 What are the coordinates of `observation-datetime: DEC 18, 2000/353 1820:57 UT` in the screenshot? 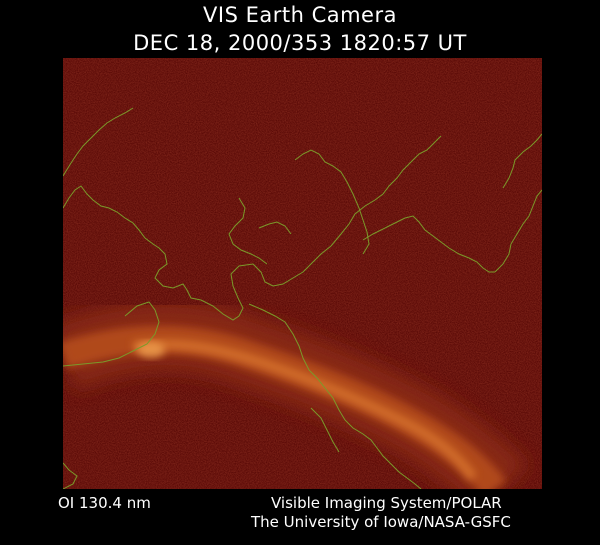 It's located at (300, 43).